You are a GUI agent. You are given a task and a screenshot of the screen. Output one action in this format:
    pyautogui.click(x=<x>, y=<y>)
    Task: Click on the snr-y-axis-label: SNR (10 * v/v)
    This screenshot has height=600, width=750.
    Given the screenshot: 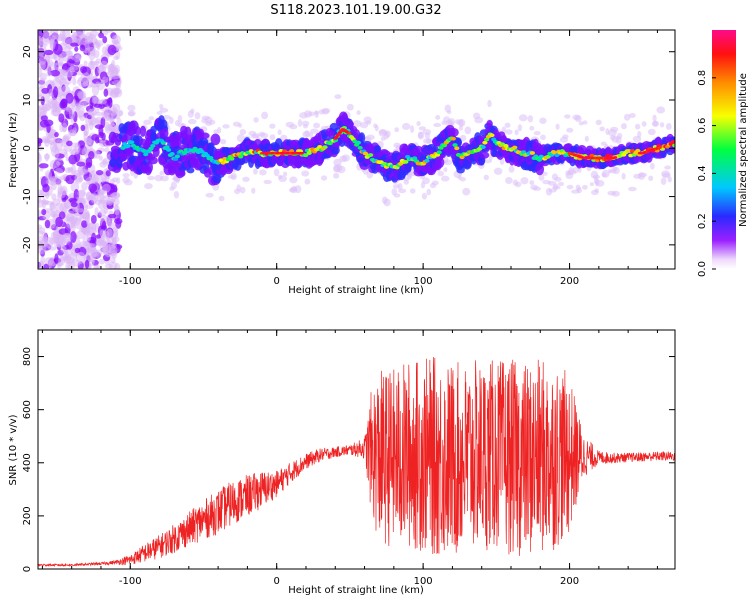 What is the action you would take?
    pyautogui.click(x=13, y=449)
    